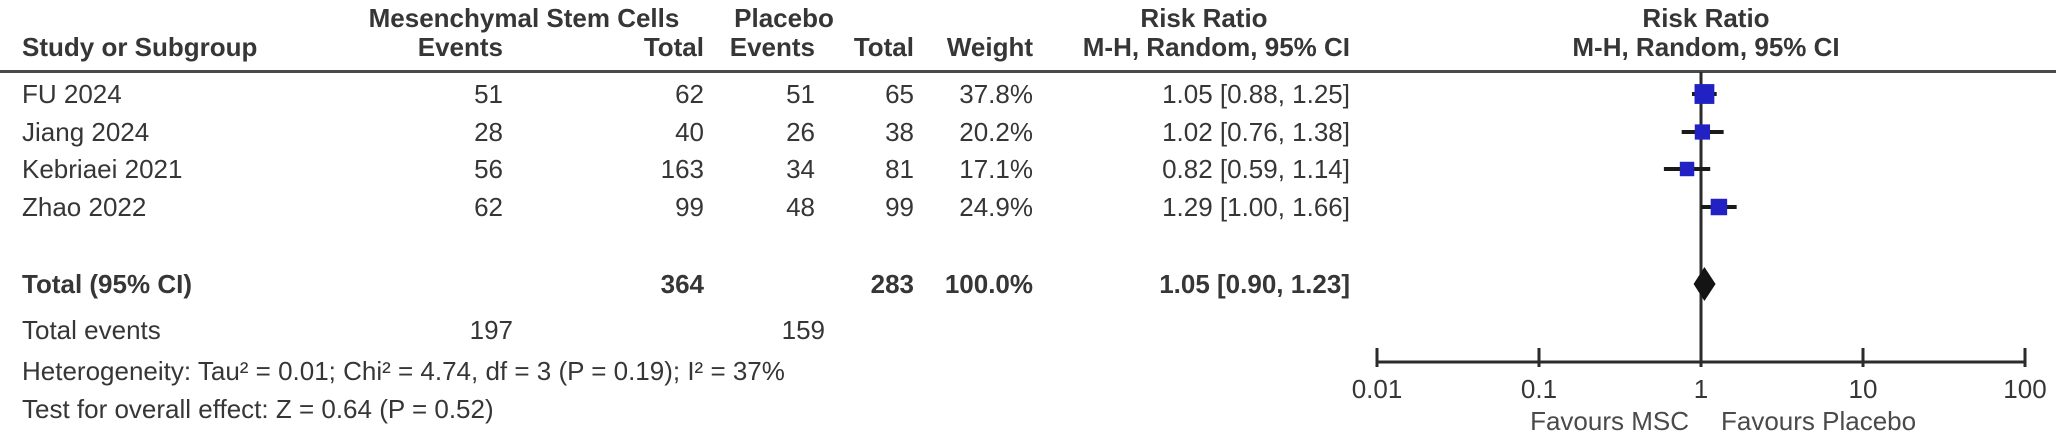  I want to click on study-row-tot1: 62, so click(689, 94).